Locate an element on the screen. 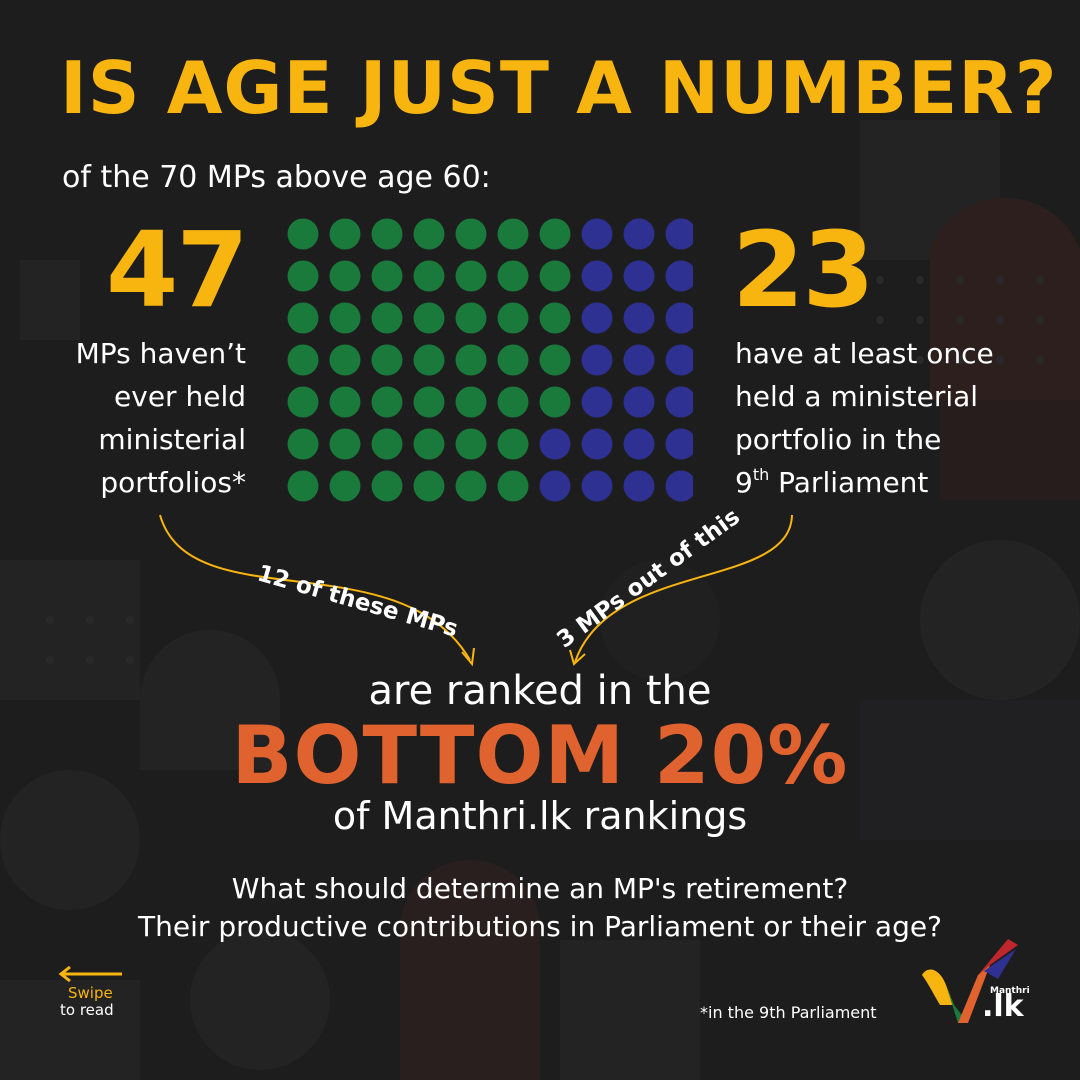 Image resolution: width=1080 pixels, height=1080 pixels. description-line: ever held is located at coordinates (180, 396).